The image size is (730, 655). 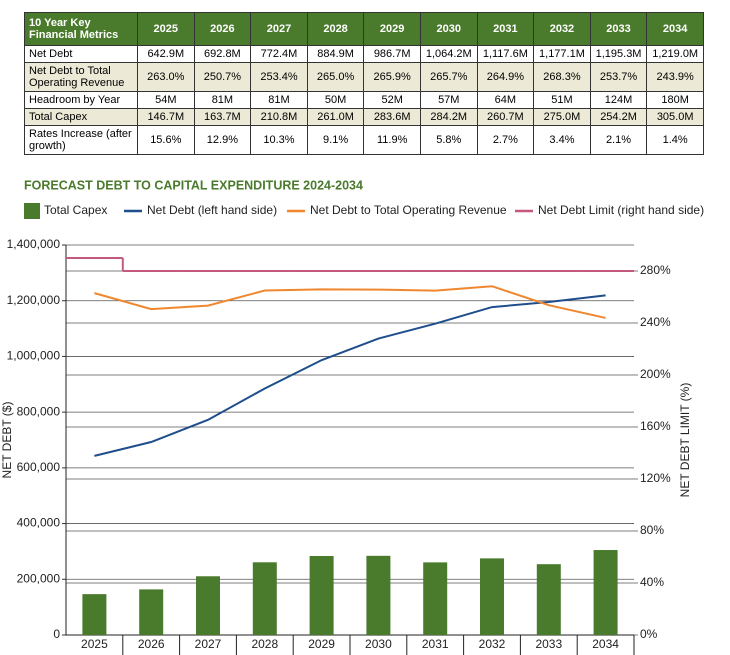 What do you see at coordinates (34, 300) in the screenshot?
I see `y-tick-label: 1,200,000` at bounding box center [34, 300].